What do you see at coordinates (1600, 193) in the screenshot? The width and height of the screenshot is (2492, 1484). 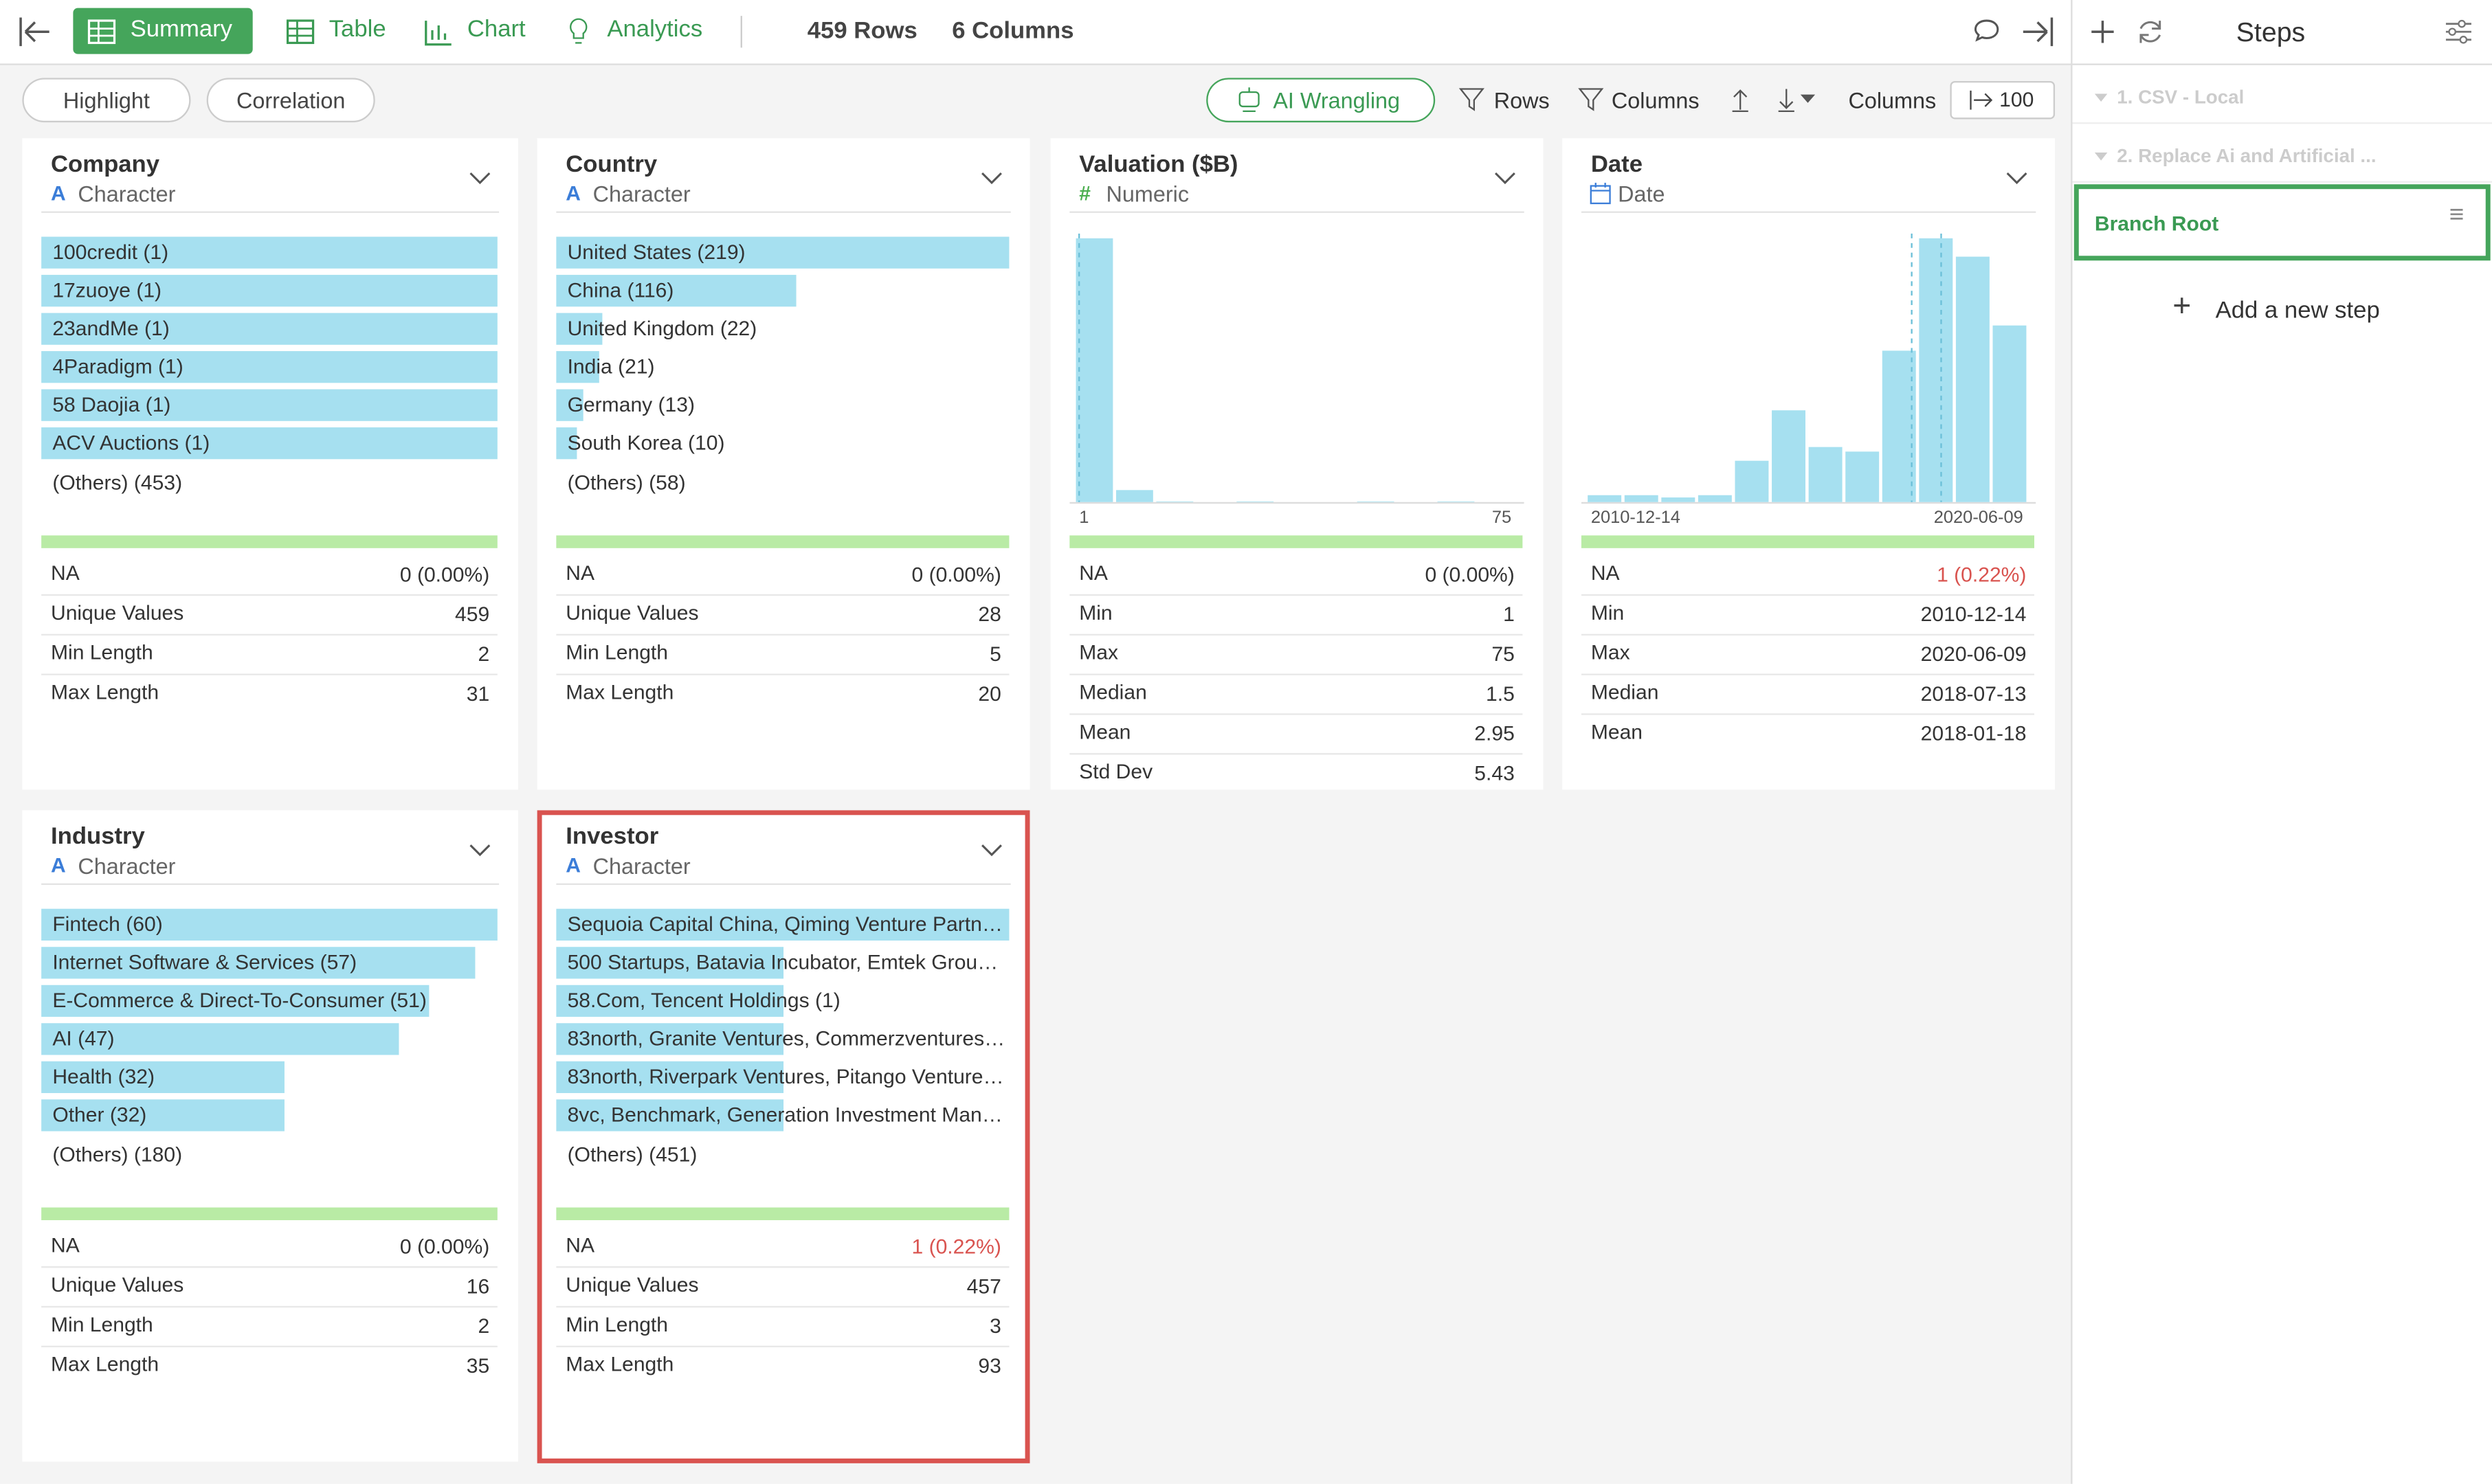 I see `type-icon` at bounding box center [1600, 193].